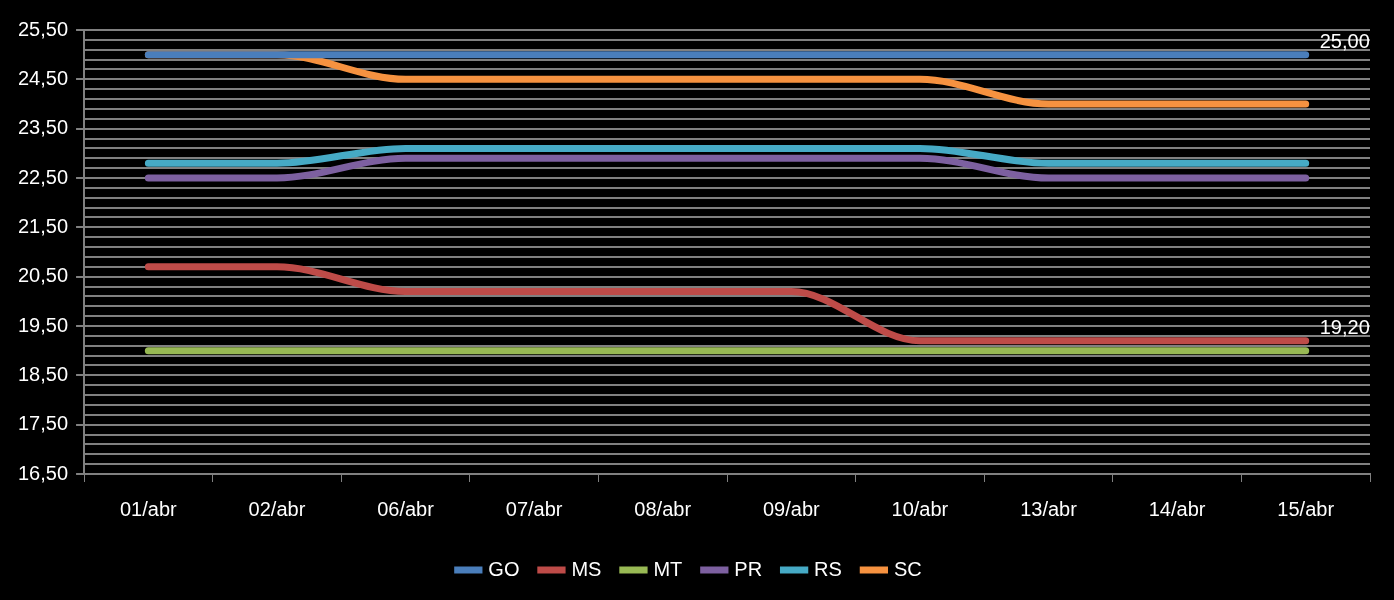  What do you see at coordinates (406, 508) in the screenshot?
I see `x-tick-label: 06/abr` at bounding box center [406, 508].